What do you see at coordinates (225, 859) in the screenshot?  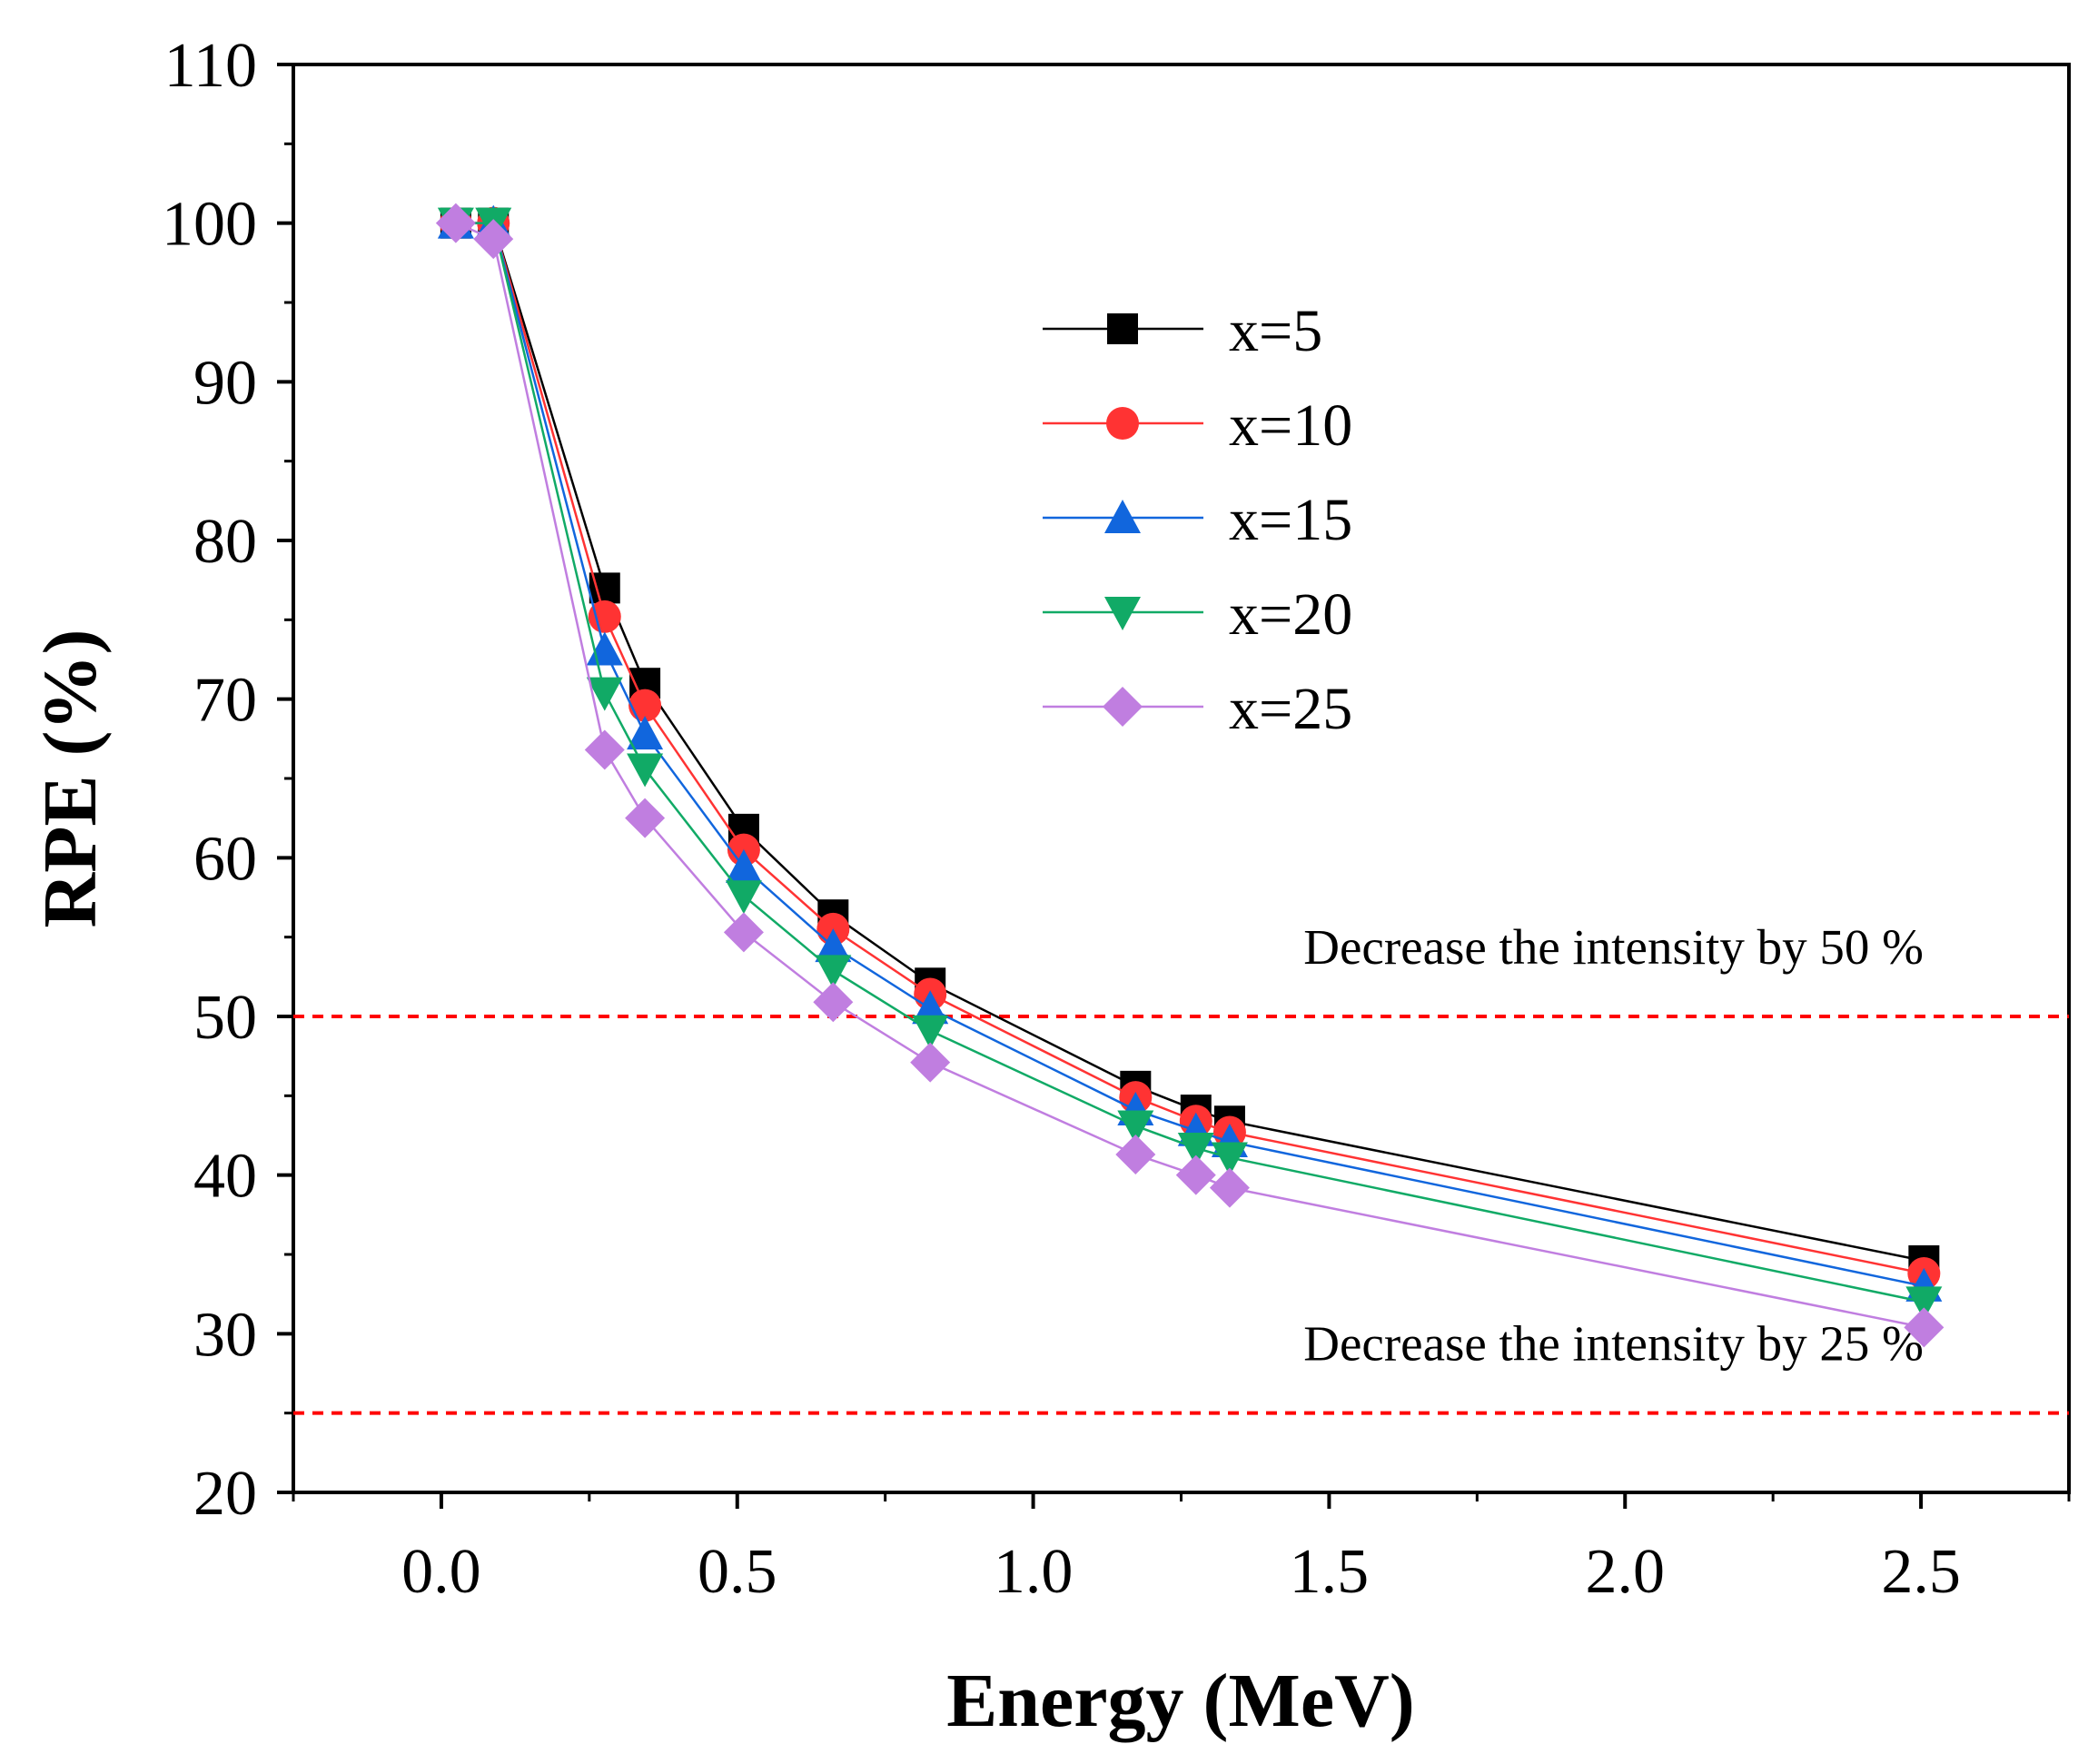 I see `y-tick-label: 60` at bounding box center [225, 859].